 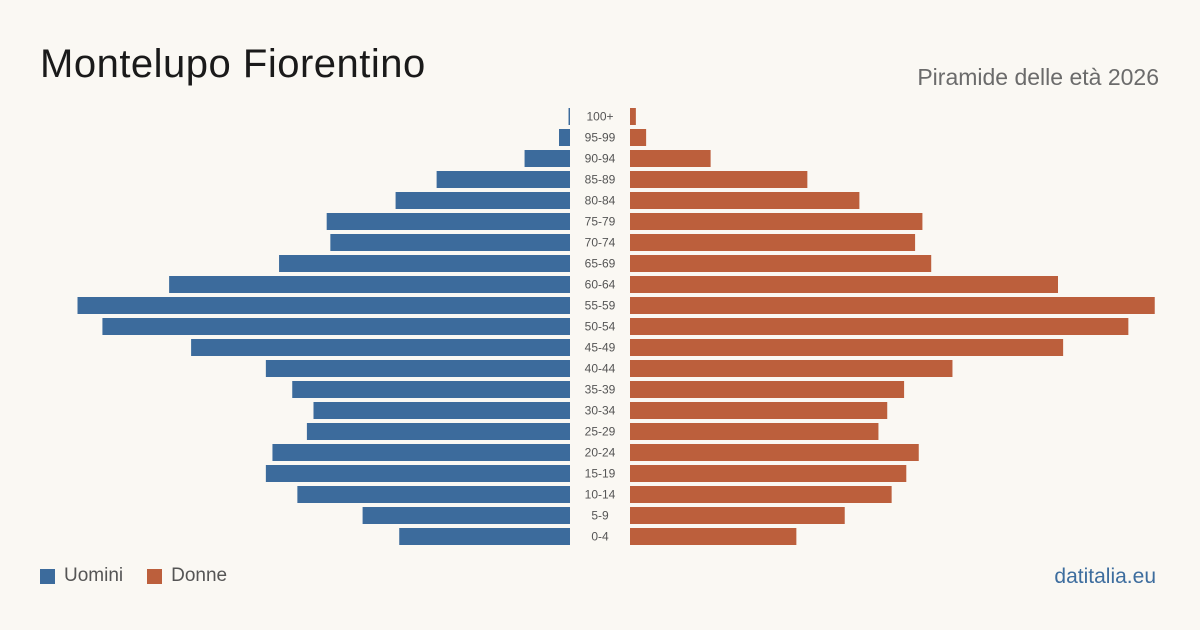 What do you see at coordinates (599, 117) in the screenshot?
I see `age-label-100+: 100+` at bounding box center [599, 117].